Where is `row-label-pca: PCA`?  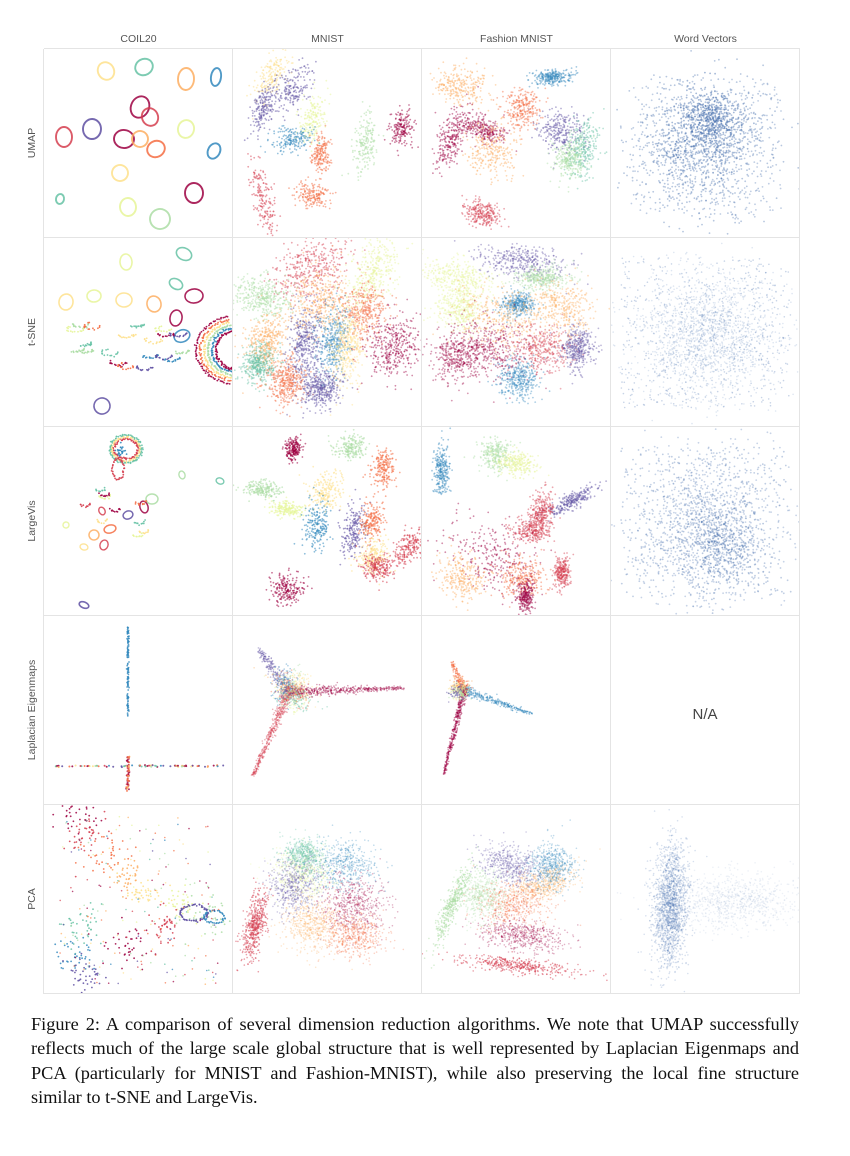
row-label-pca: PCA is located at coordinates (33, 899).